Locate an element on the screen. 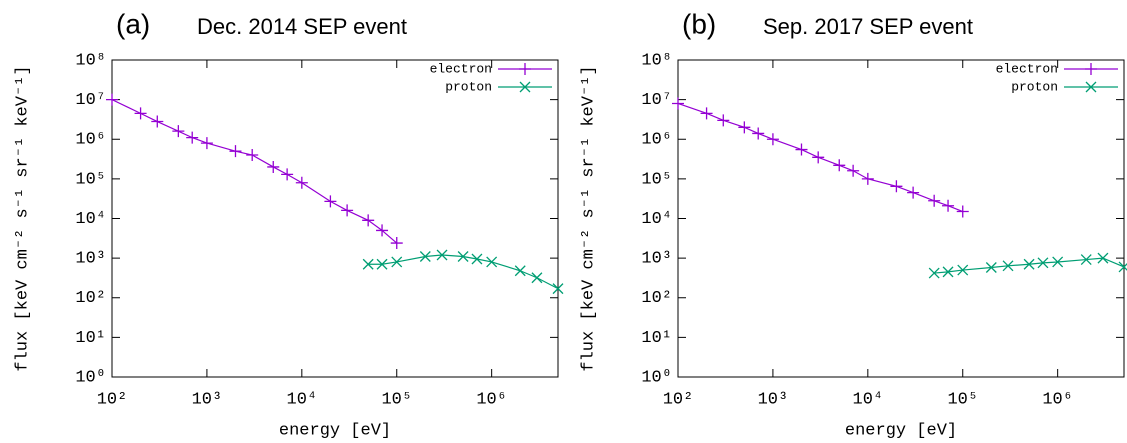 The image size is (1127, 443). chart-title: Sep. 2017 SEP event is located at coordinates (868, 26).